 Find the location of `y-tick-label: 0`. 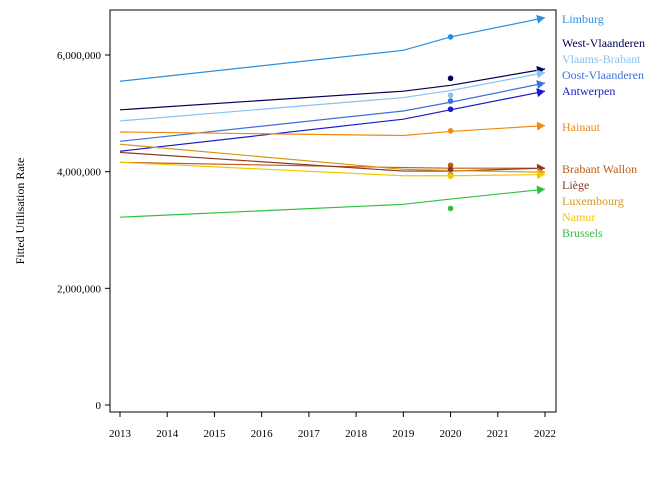

y-tick-label: 0 is located at coordinates (99, 406).